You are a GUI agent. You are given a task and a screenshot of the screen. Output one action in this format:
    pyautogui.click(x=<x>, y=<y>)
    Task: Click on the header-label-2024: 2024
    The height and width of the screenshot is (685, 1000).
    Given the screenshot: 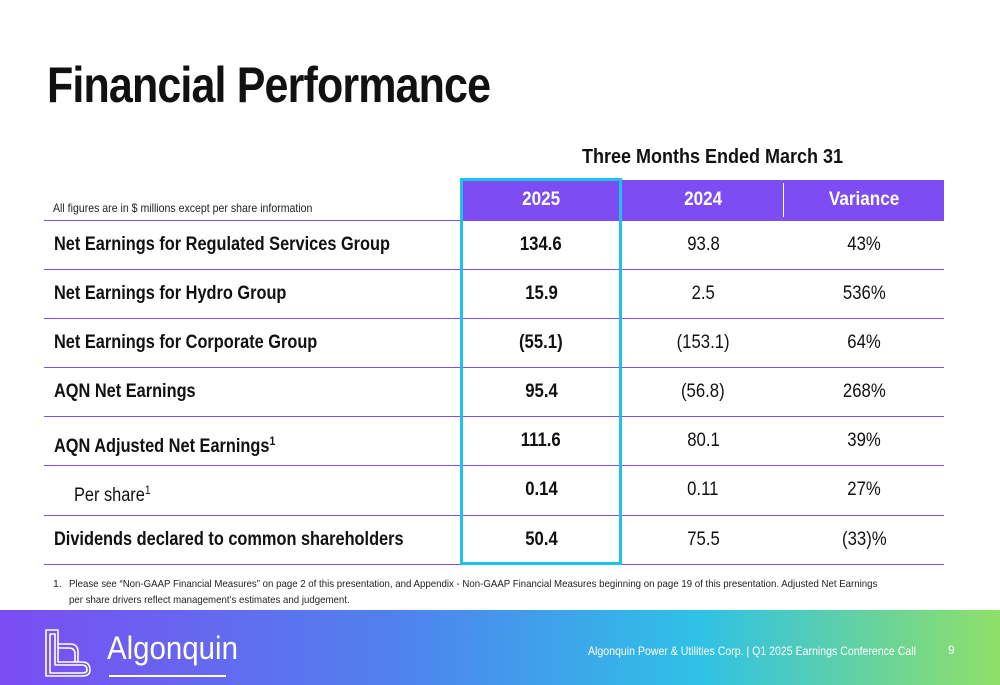 What is the action you would take?
    pyautogui.click(x=703, y=199)
    